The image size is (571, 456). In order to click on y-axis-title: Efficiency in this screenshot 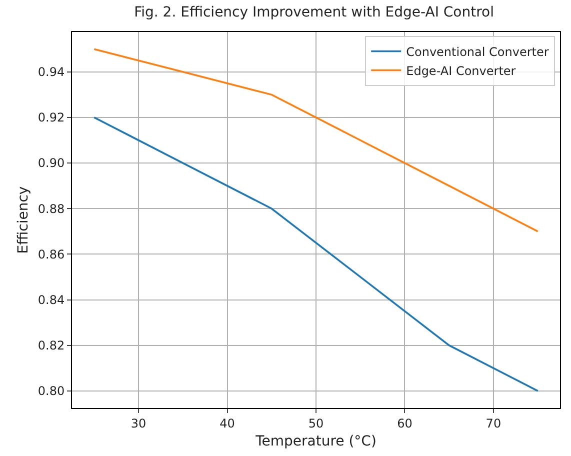, I will do `click(23, 220)`.